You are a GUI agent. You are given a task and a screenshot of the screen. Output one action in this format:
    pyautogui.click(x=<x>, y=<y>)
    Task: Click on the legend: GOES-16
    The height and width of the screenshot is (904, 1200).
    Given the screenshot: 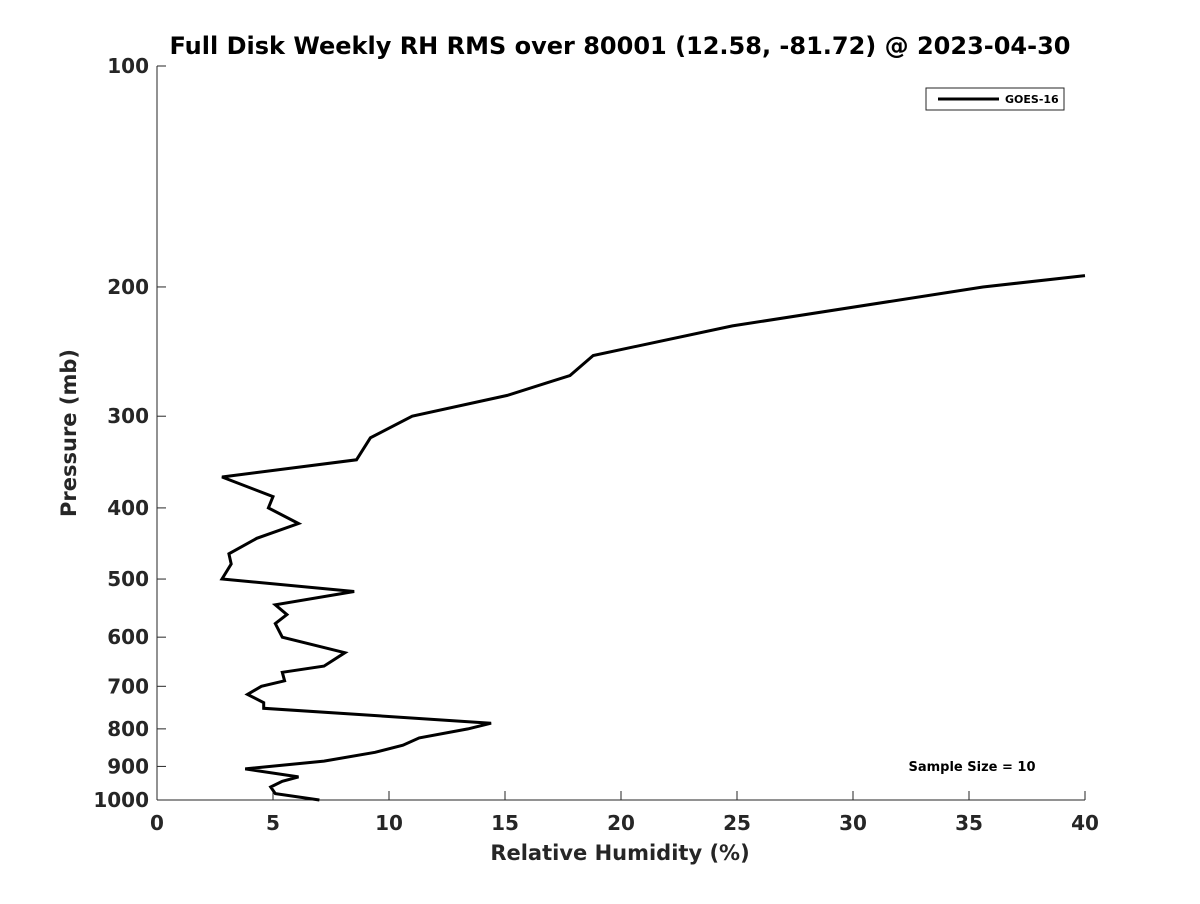 What is the action you would take?
    pyautogui.click(x=995, y=99)
    